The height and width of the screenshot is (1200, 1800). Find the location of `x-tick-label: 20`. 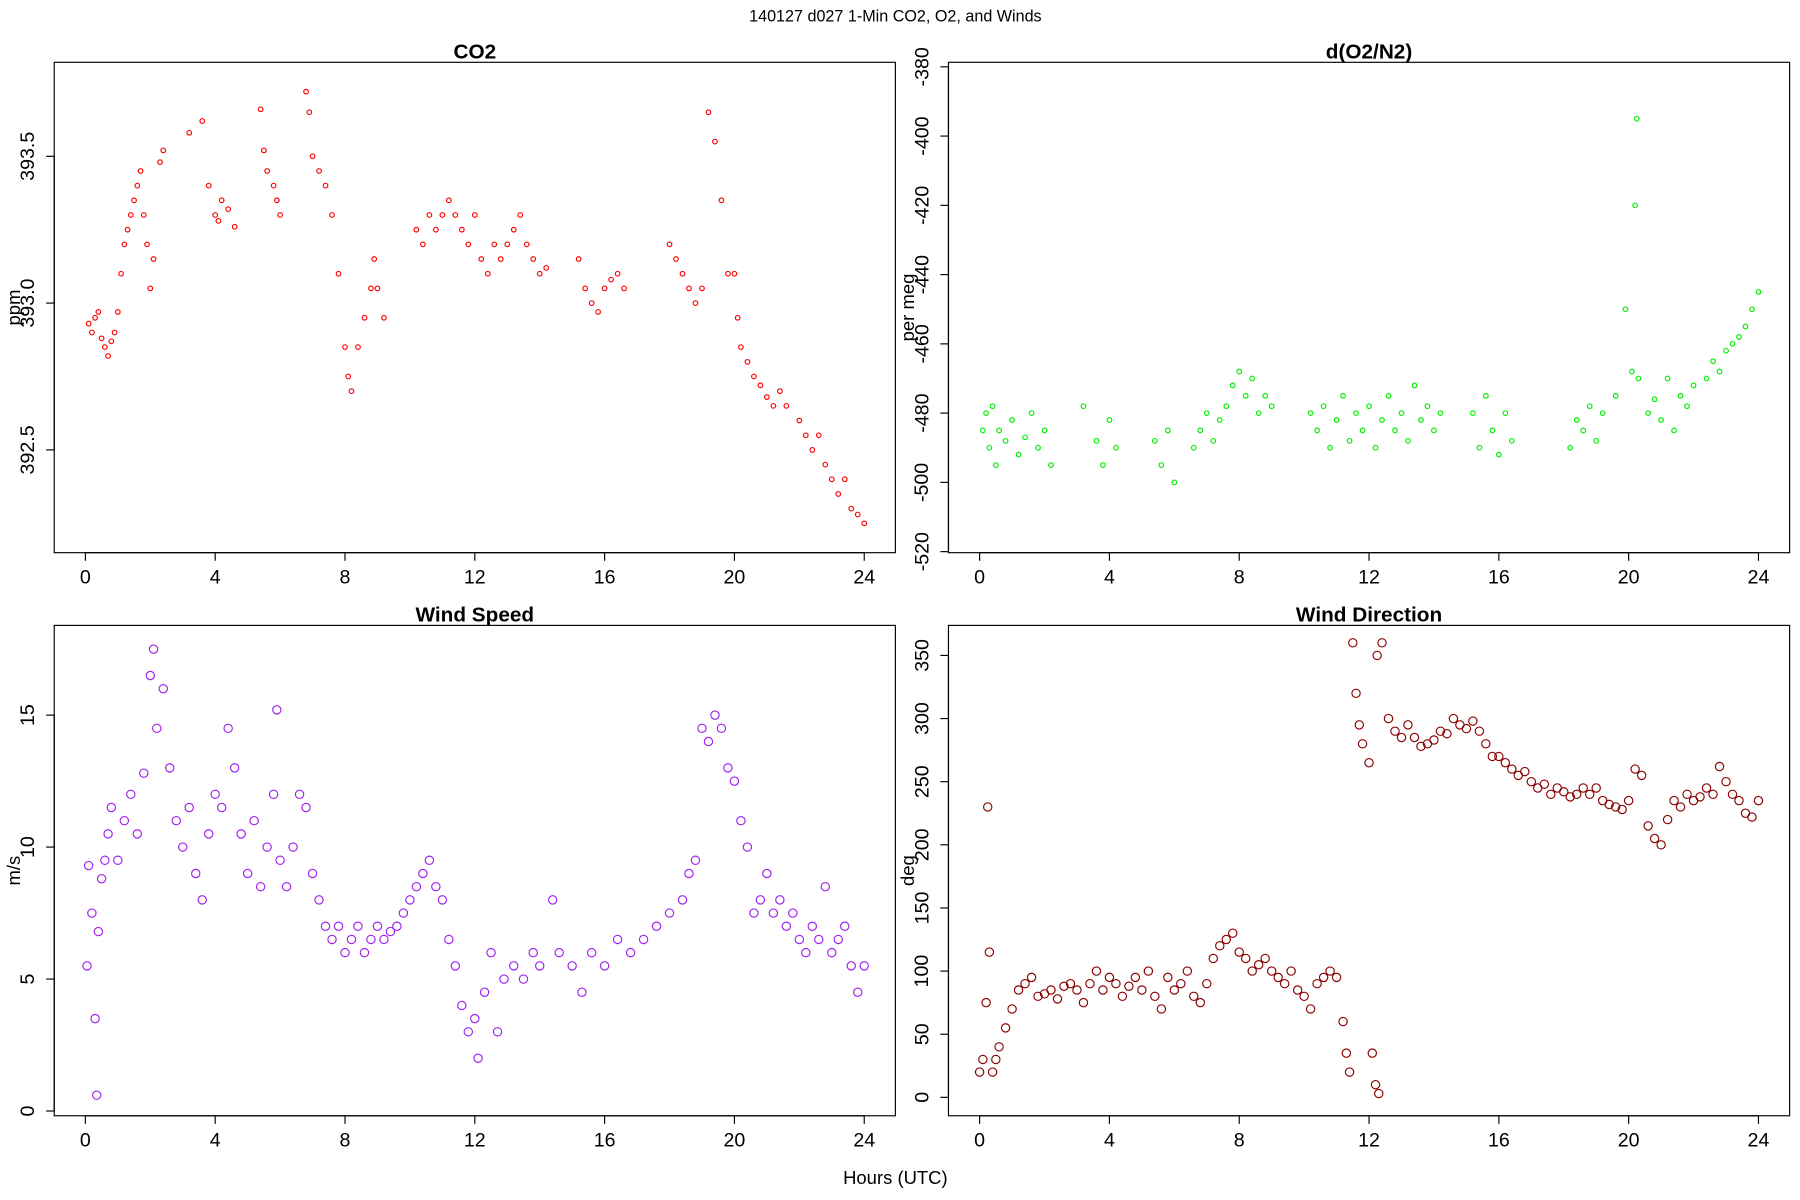

x-tick-label: 20 is located at coordinates (735, 577).